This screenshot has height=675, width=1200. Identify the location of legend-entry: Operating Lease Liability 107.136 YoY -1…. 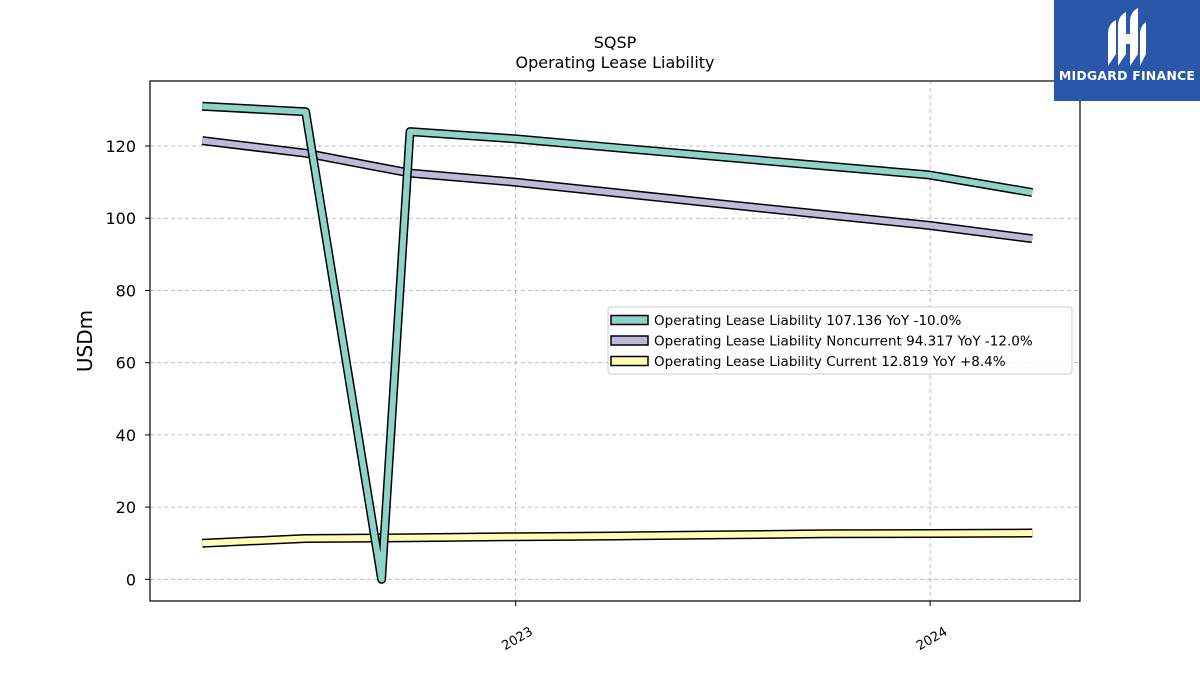
(808, 321).